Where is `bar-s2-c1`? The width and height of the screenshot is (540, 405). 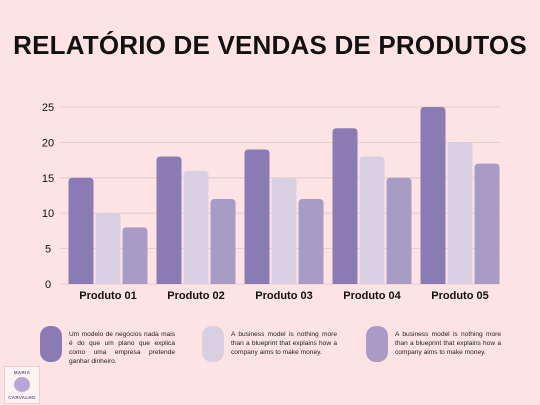
bar-s2-c1 is located at coordinates (108, 248).